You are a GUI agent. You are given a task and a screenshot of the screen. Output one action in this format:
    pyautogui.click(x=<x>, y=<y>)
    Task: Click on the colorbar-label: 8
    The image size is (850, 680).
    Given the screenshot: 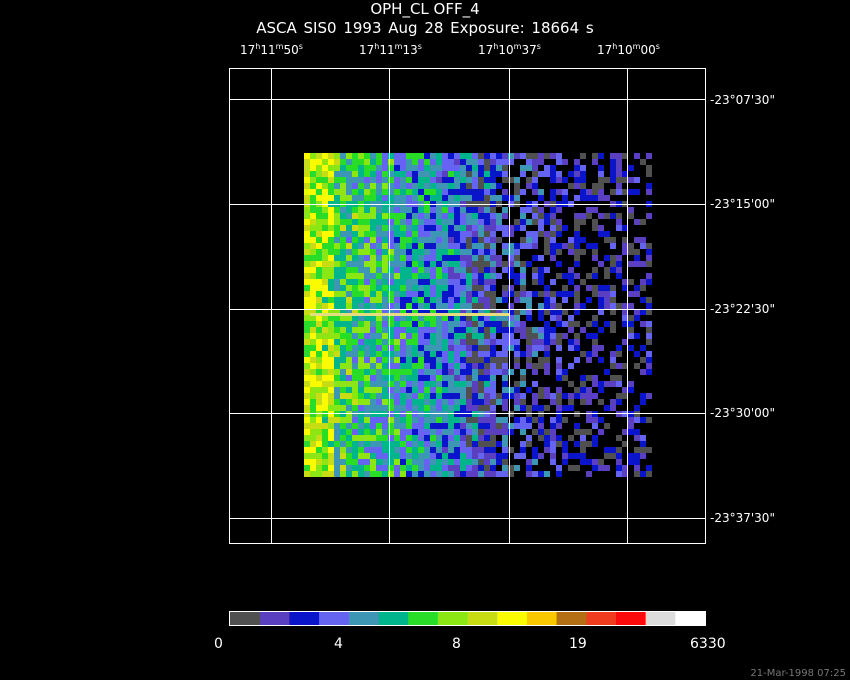 What is the action you would take?
    pyautogui.click(x=456, y=644)
    